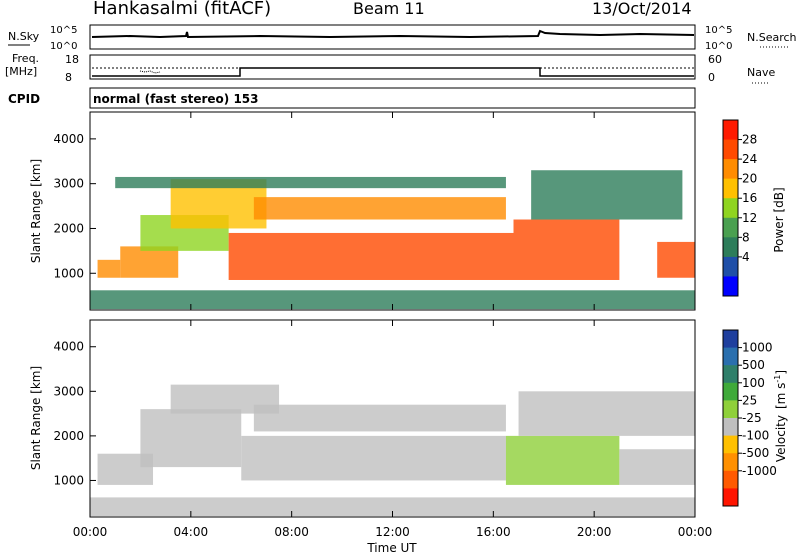 The height and width of the screenshot is (554, 800). I want to click on velocity-label-exp: -1, so click(777, 379).